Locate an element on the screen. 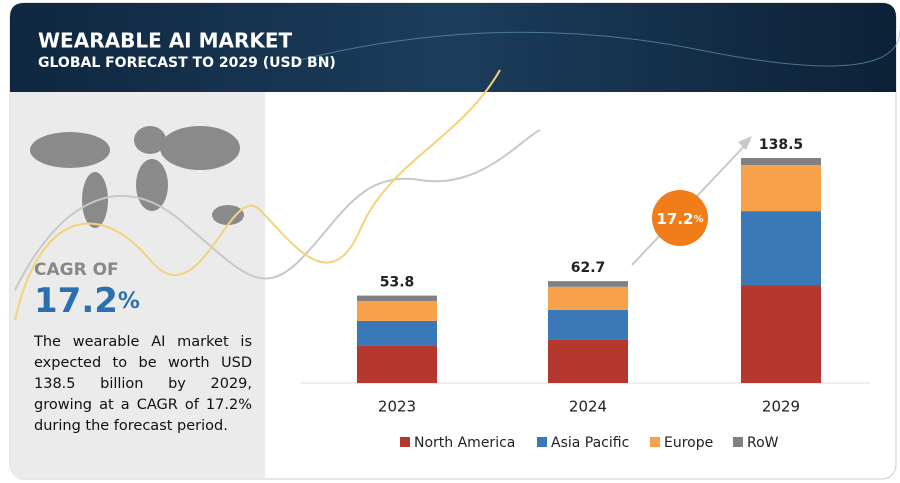  cagr-label: CAGR OF is located at coordinates (76, 270).